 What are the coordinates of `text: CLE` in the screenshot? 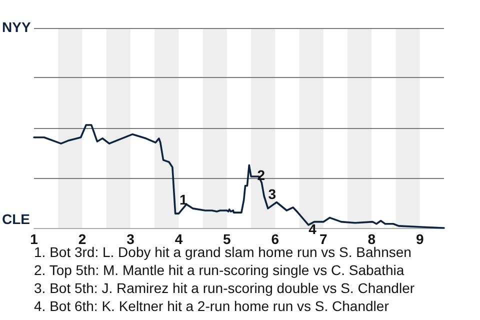 It's located at (16, 219).